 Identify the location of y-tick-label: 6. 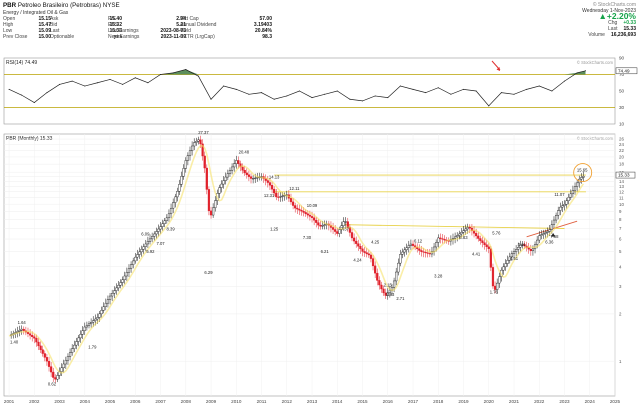
(620, 239).